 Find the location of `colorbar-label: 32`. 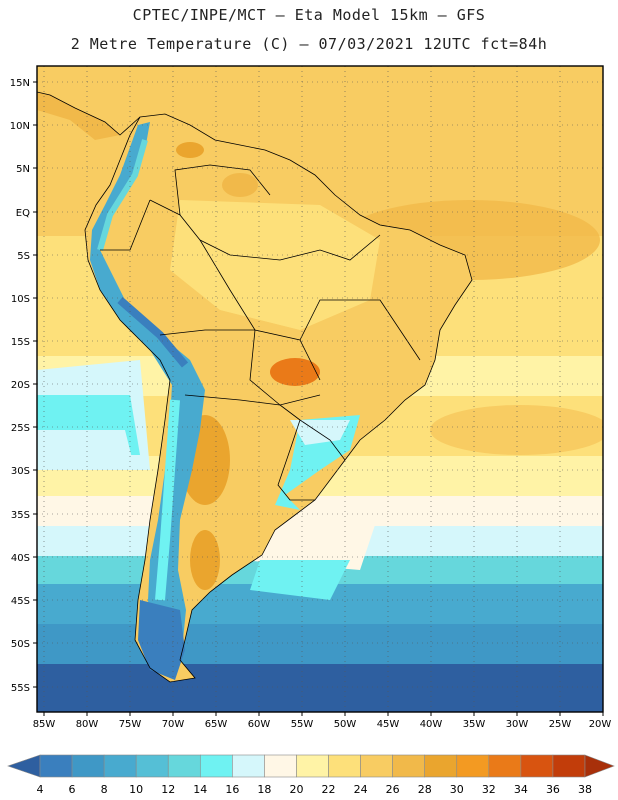

colorbar-label: 32 is located at coordinates (489, 789).